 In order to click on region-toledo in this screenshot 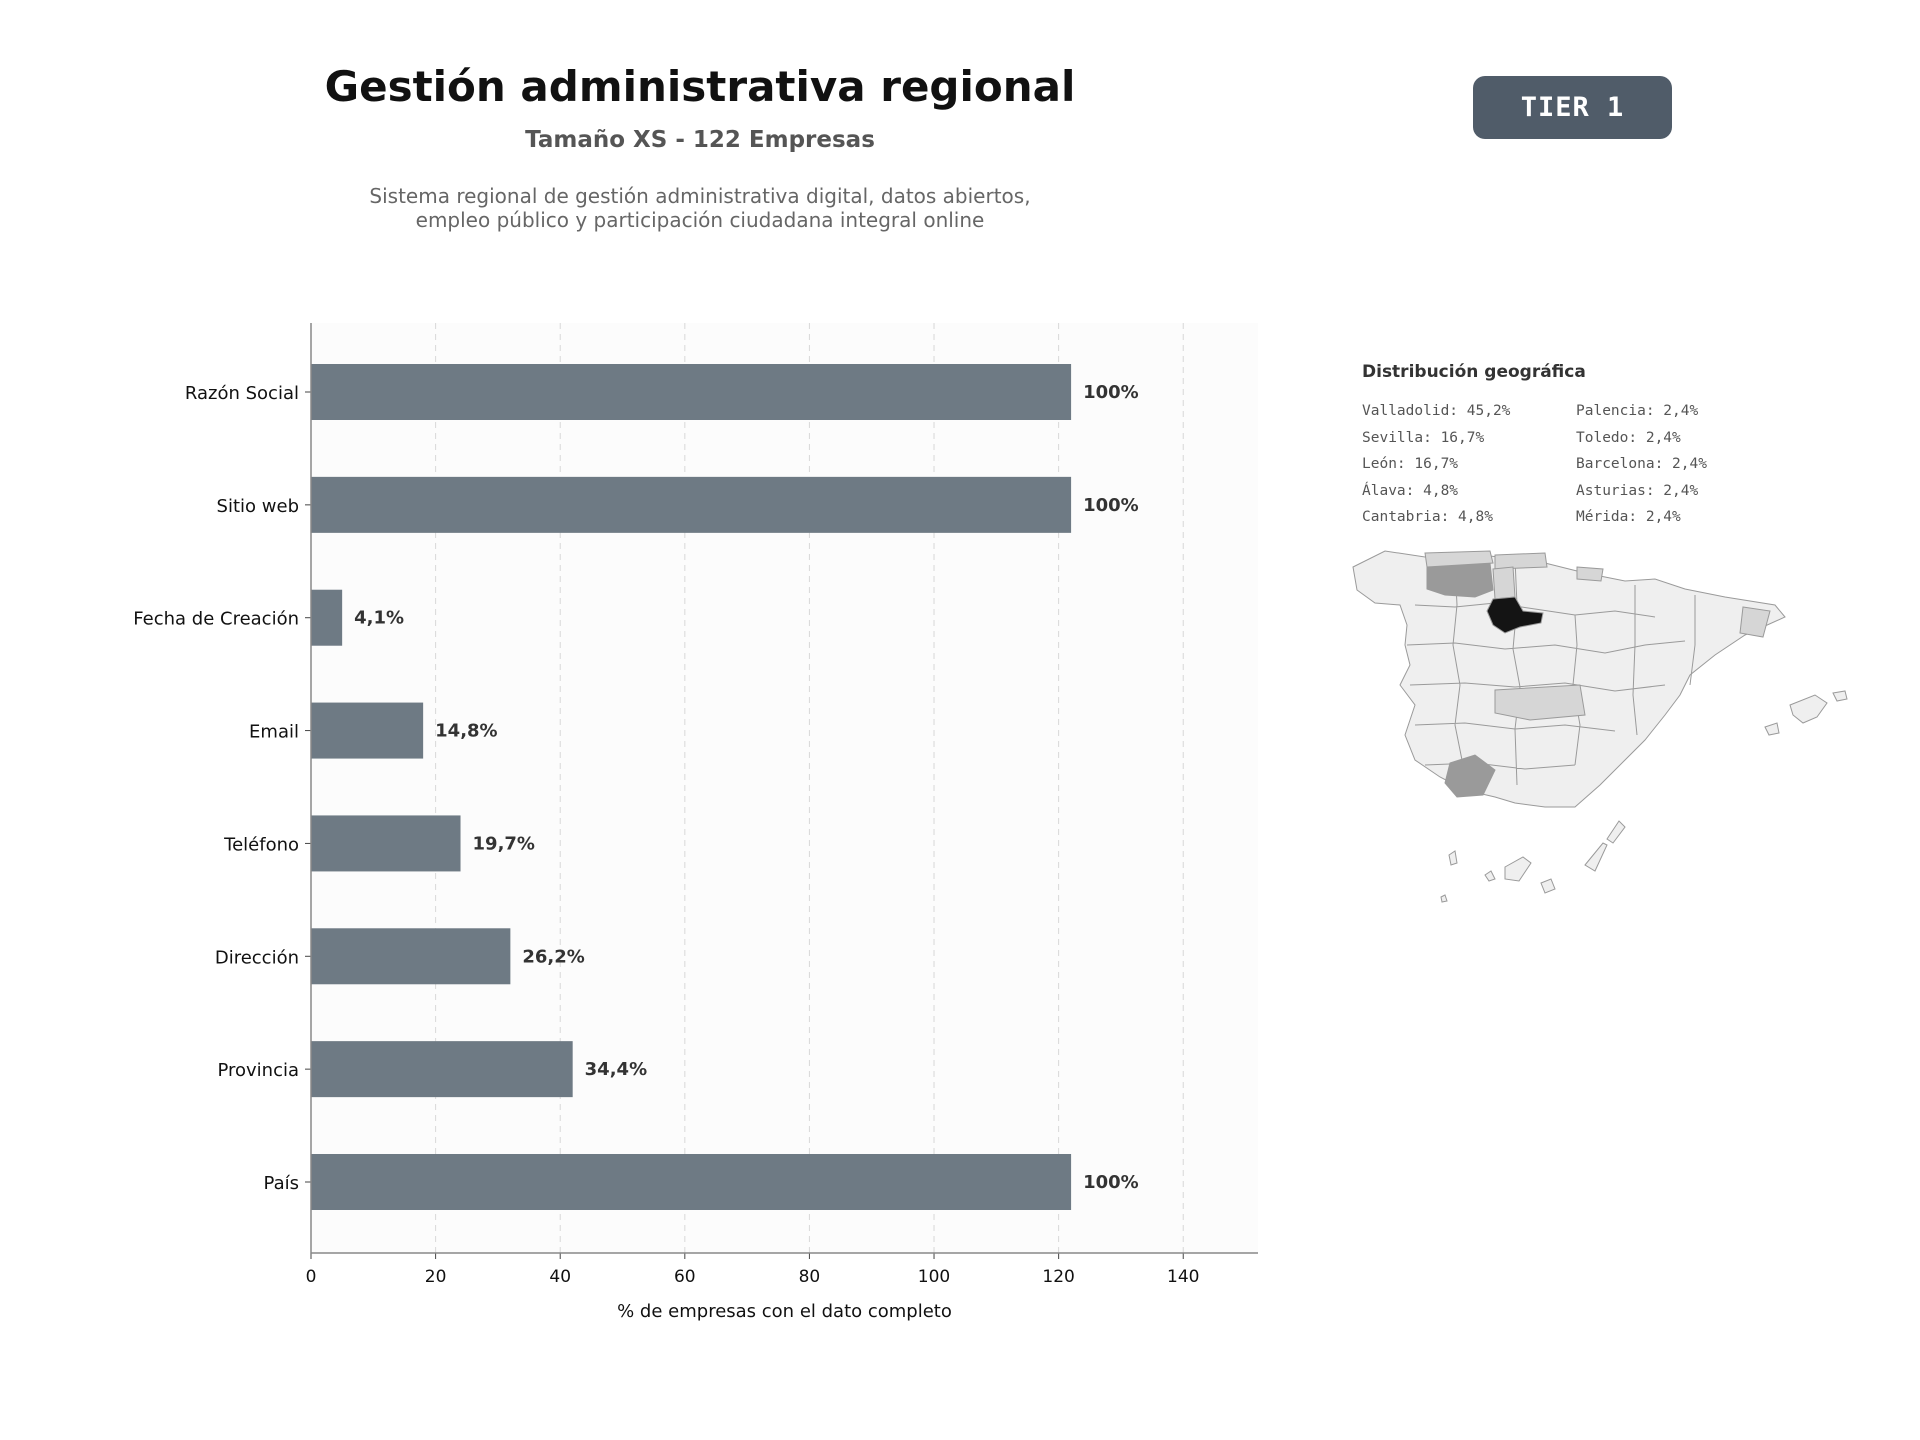, I will do `click(1540, 702)`.